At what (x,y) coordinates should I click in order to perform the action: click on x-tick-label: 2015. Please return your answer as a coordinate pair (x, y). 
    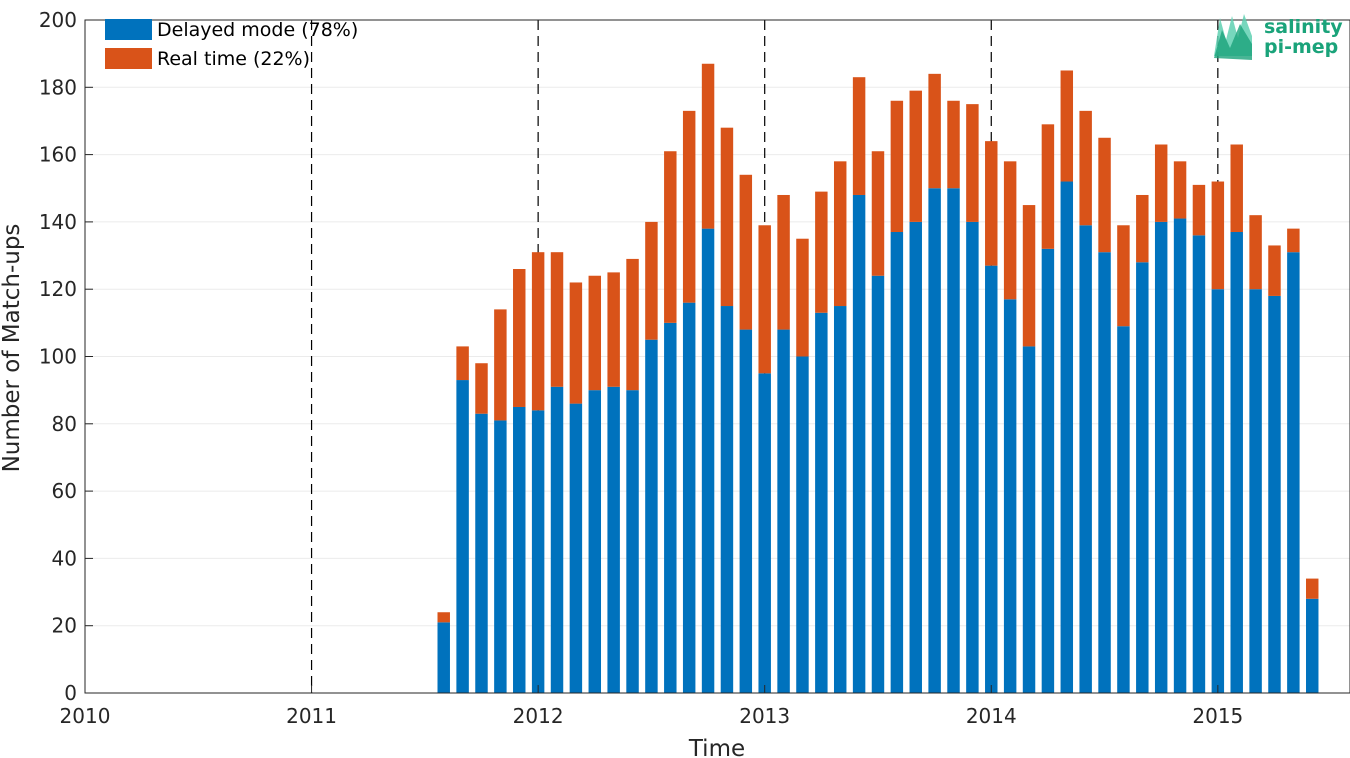
    Looking at the image, I should click on (1217, 716).